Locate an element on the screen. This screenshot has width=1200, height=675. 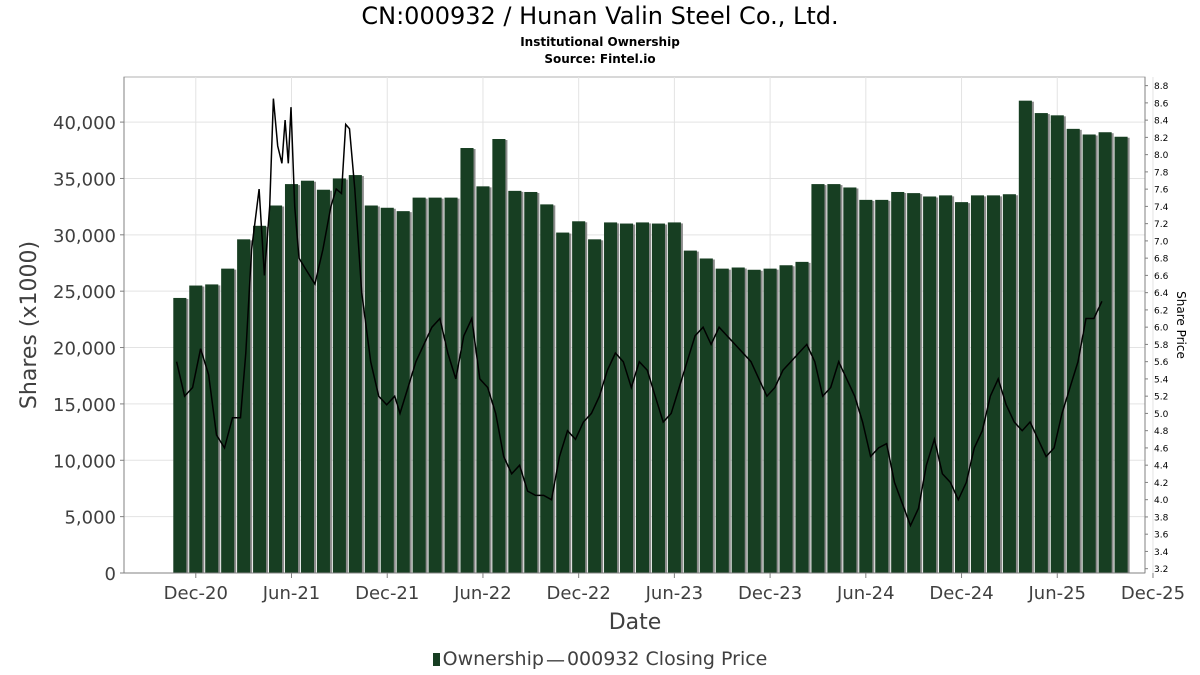
y-tick-label: 10,000 is located at coordinates (84, 461).